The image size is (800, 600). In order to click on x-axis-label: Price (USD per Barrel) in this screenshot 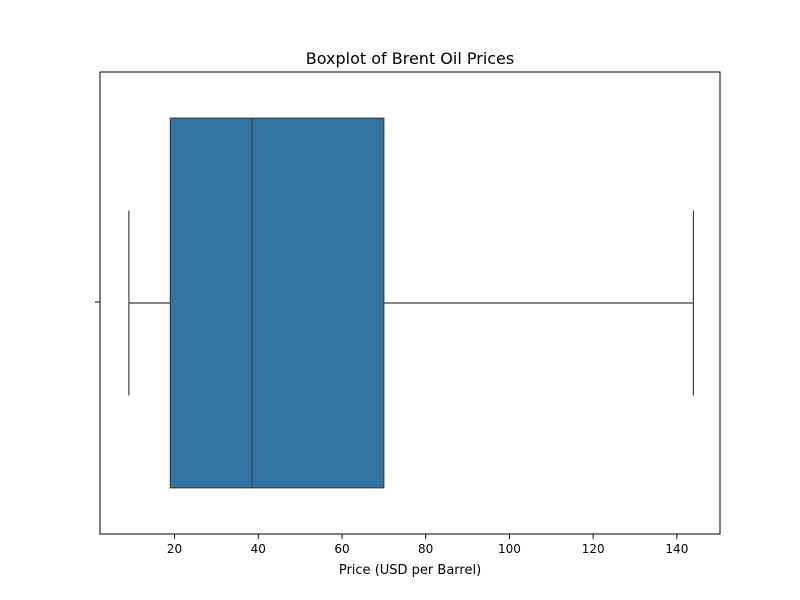, I will do `click(410, 570)`.